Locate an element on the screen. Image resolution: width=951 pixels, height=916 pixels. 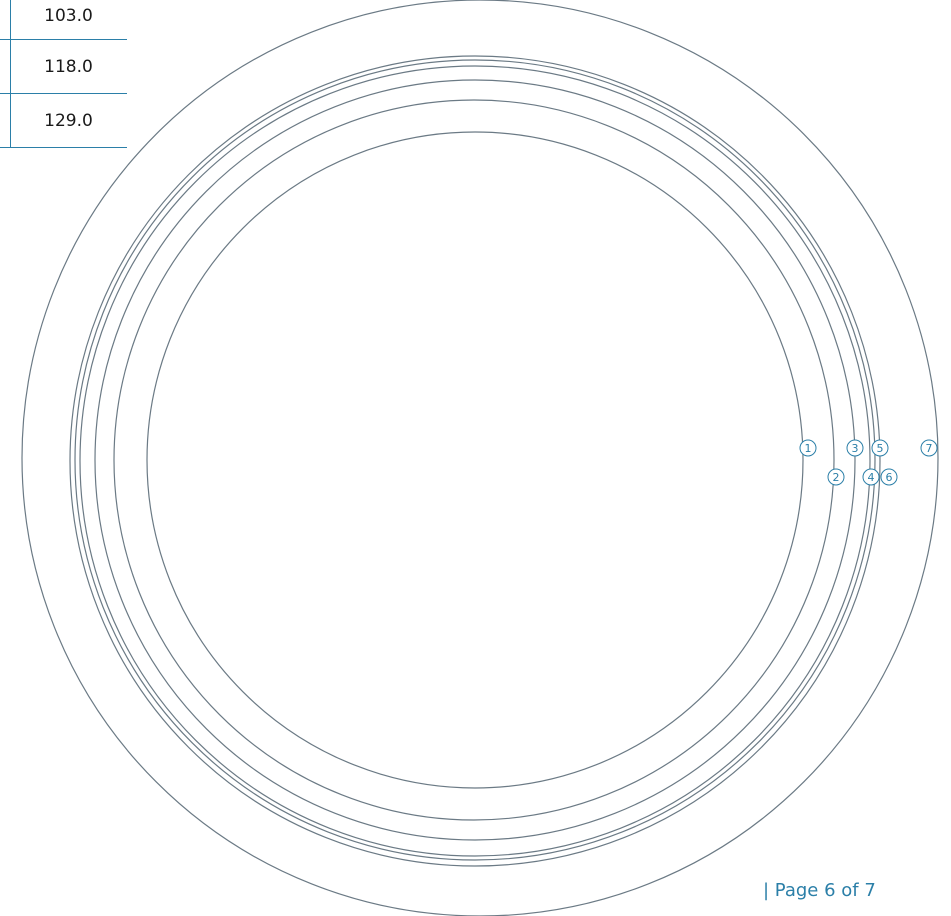
table-row: 118.0 is located at coordinates (63, 67).